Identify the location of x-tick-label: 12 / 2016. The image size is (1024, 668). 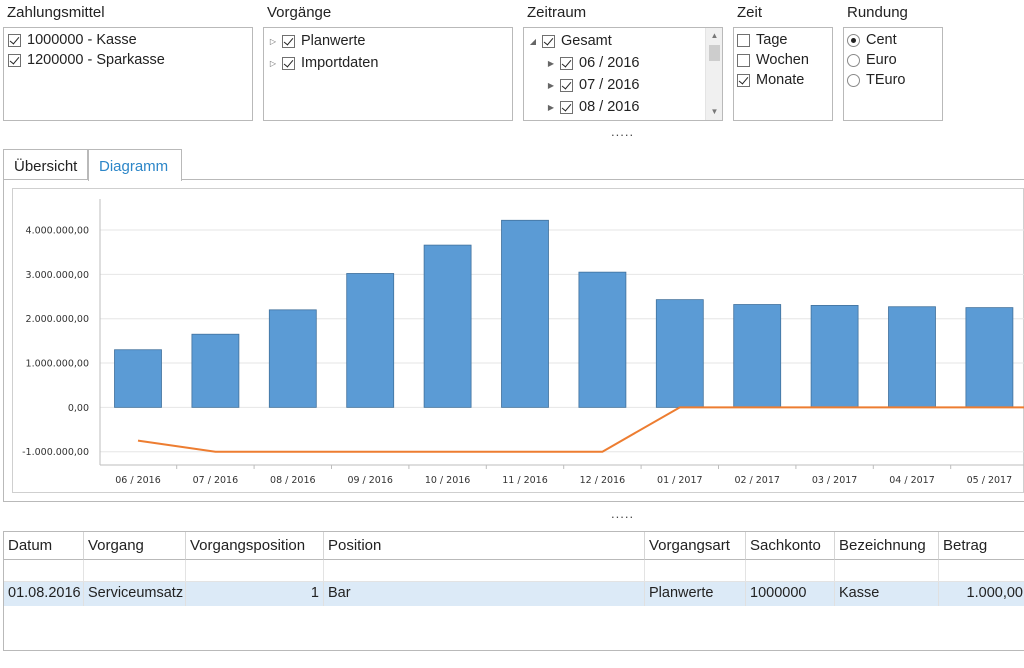
(603, 480).